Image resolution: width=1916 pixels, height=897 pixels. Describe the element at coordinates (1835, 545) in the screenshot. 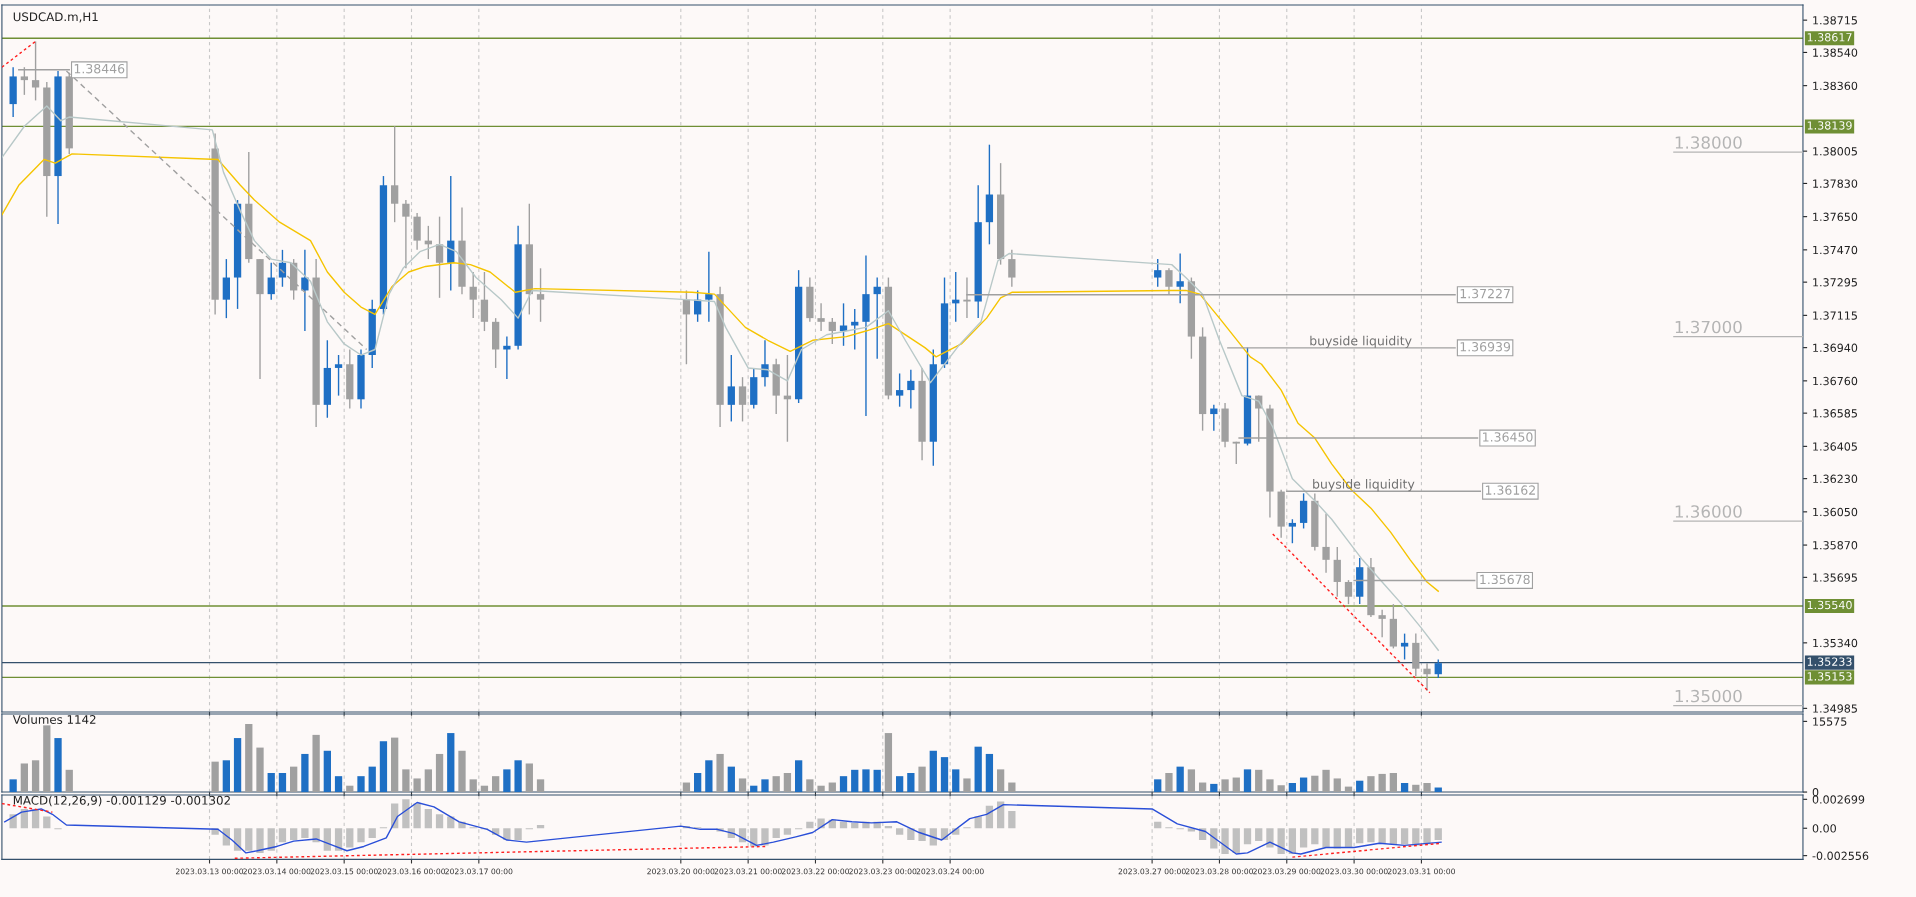

I see `y-tick-label: 1.35870` at that location.